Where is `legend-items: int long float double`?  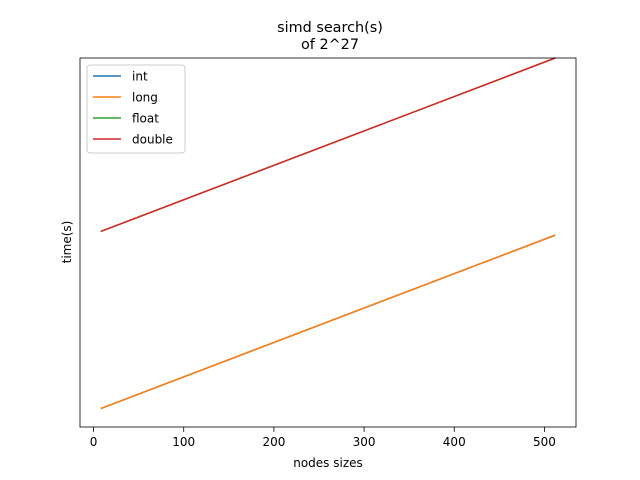
legend-items: int long float double is located at coordinates (133, 108).